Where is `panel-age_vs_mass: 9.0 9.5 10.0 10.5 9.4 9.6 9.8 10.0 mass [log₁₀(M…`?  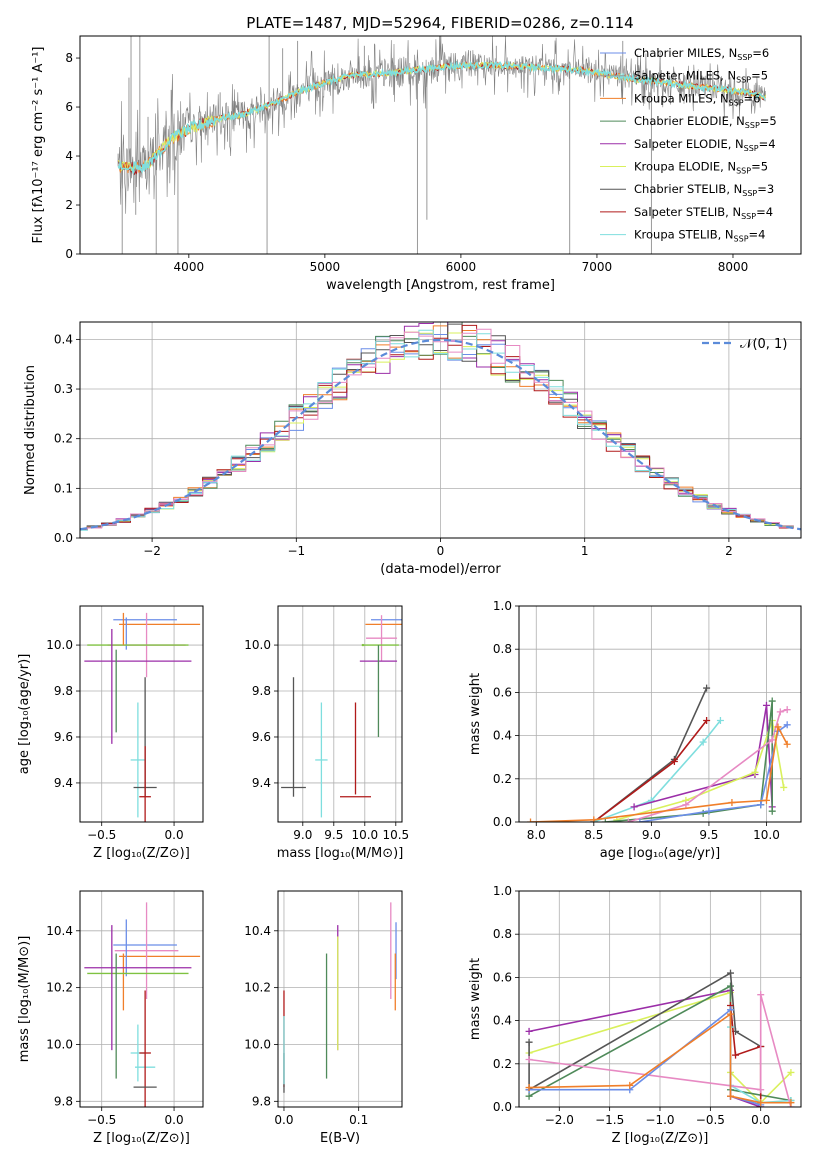 panel-age_vs_mass: 9.0 9.5 10.0 10.5 9.4 9.6 9.8 10.0 mass [log₁₀(M… is located at coordinates (326, 733).